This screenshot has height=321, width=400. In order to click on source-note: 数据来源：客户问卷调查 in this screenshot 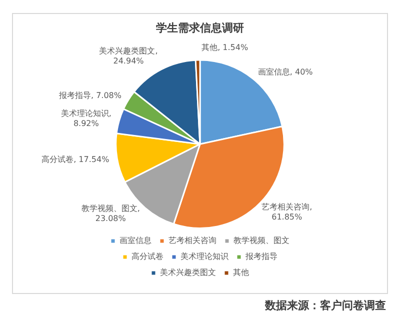, I will do `click(325, 305)`.